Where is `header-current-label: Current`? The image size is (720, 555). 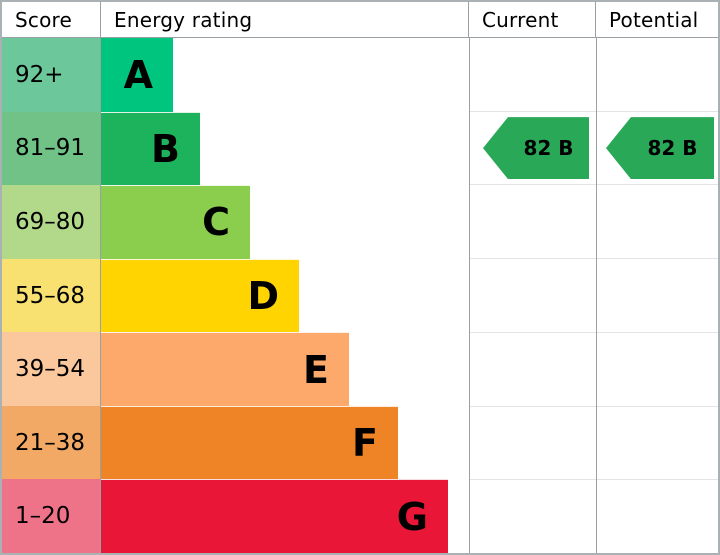
header-current-label: Current is located at coordinates (532, 19).